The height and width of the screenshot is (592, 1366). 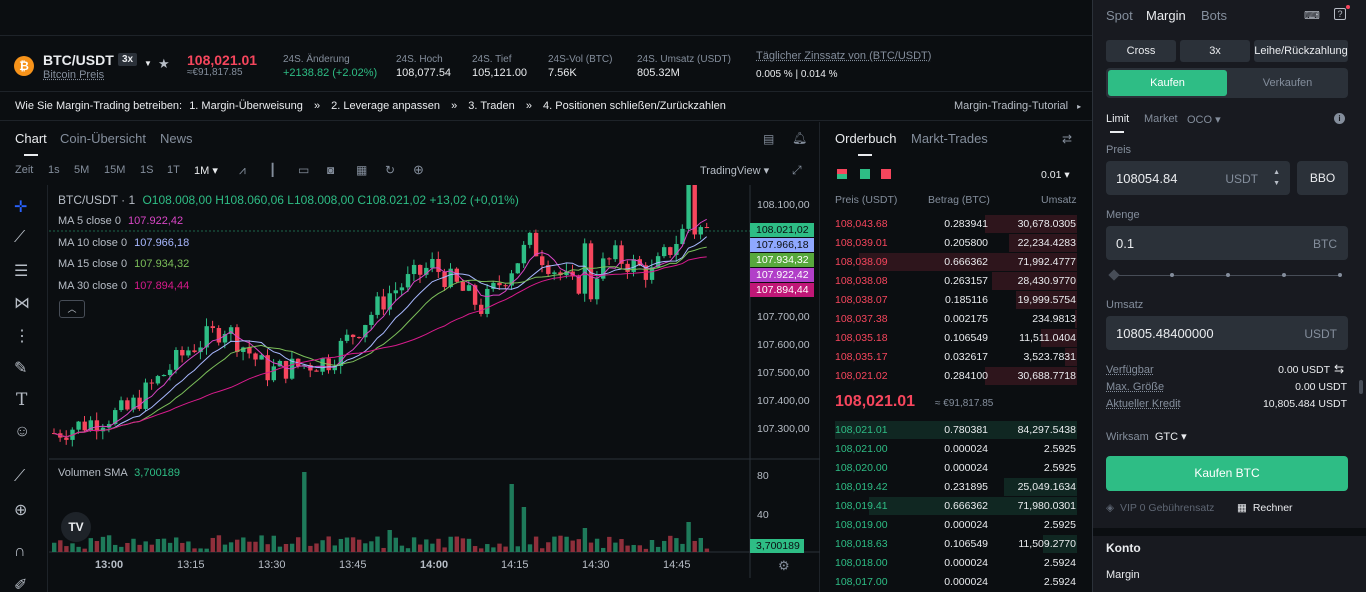 I want to click on help-icon: ?, so click(x=1340, y=14).